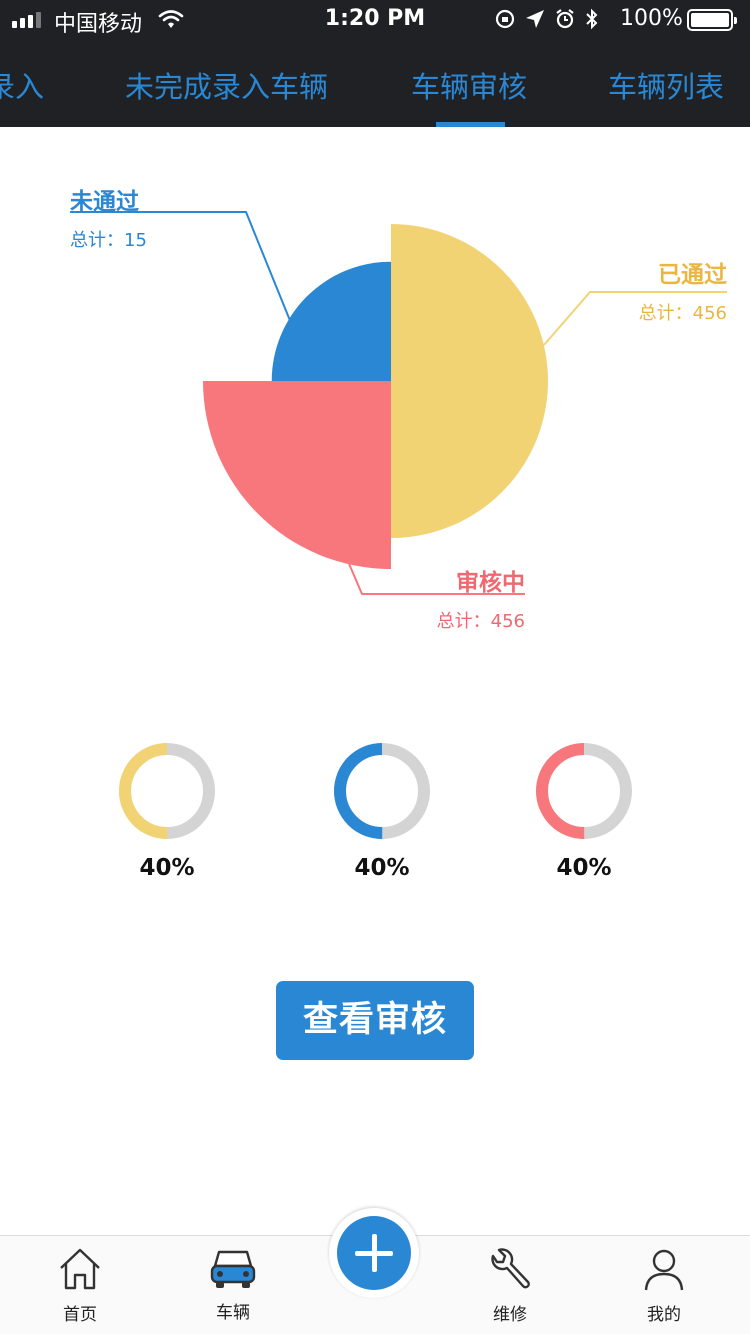 The width and height of the screenshot is (750, 1334). Describe the element at coordinates (108, 217) in the screenshot. I see `label-failed: 未通过 总计：15` at that location.